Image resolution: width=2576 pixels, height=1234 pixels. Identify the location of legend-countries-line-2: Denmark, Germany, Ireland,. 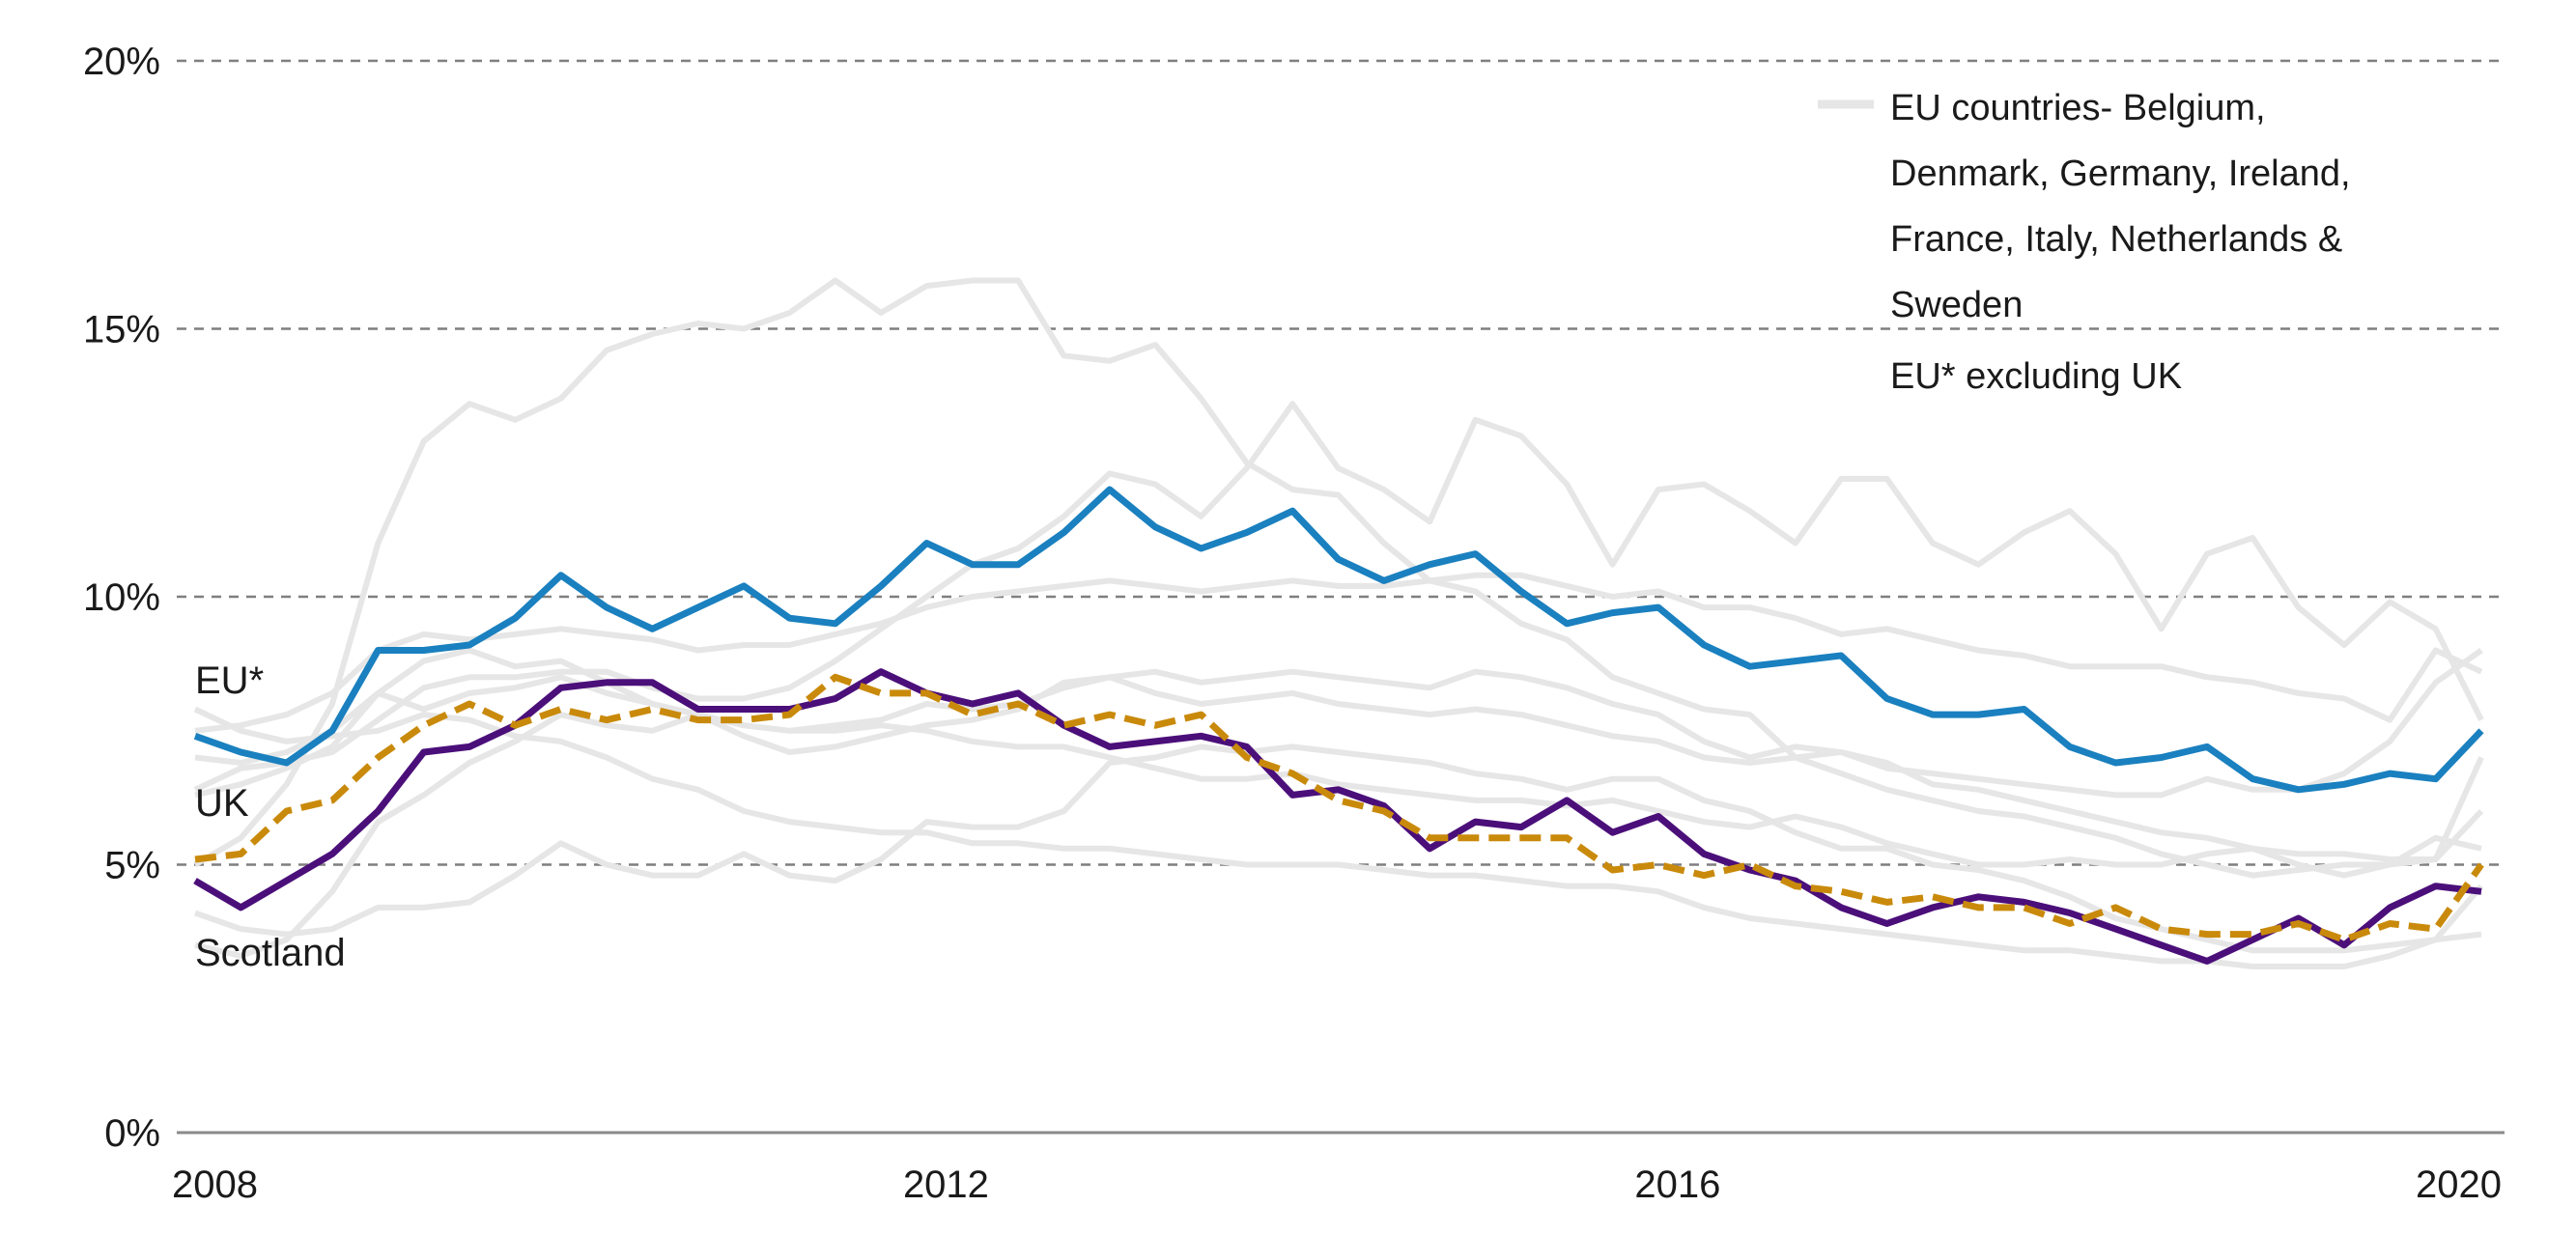
(2120, 174).